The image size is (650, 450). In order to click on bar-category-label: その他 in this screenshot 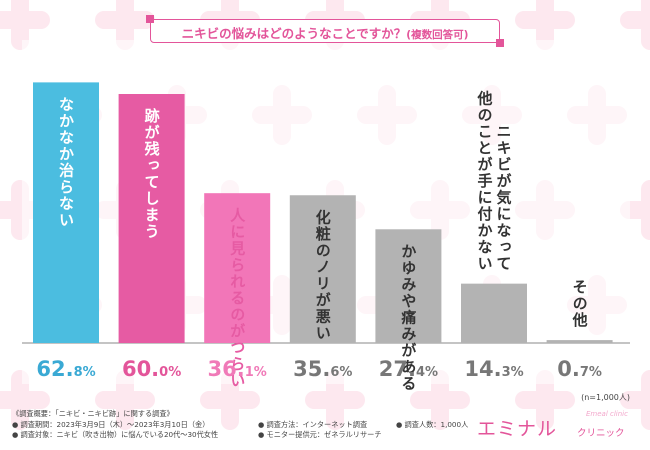, I will do `click(580, 304)`.